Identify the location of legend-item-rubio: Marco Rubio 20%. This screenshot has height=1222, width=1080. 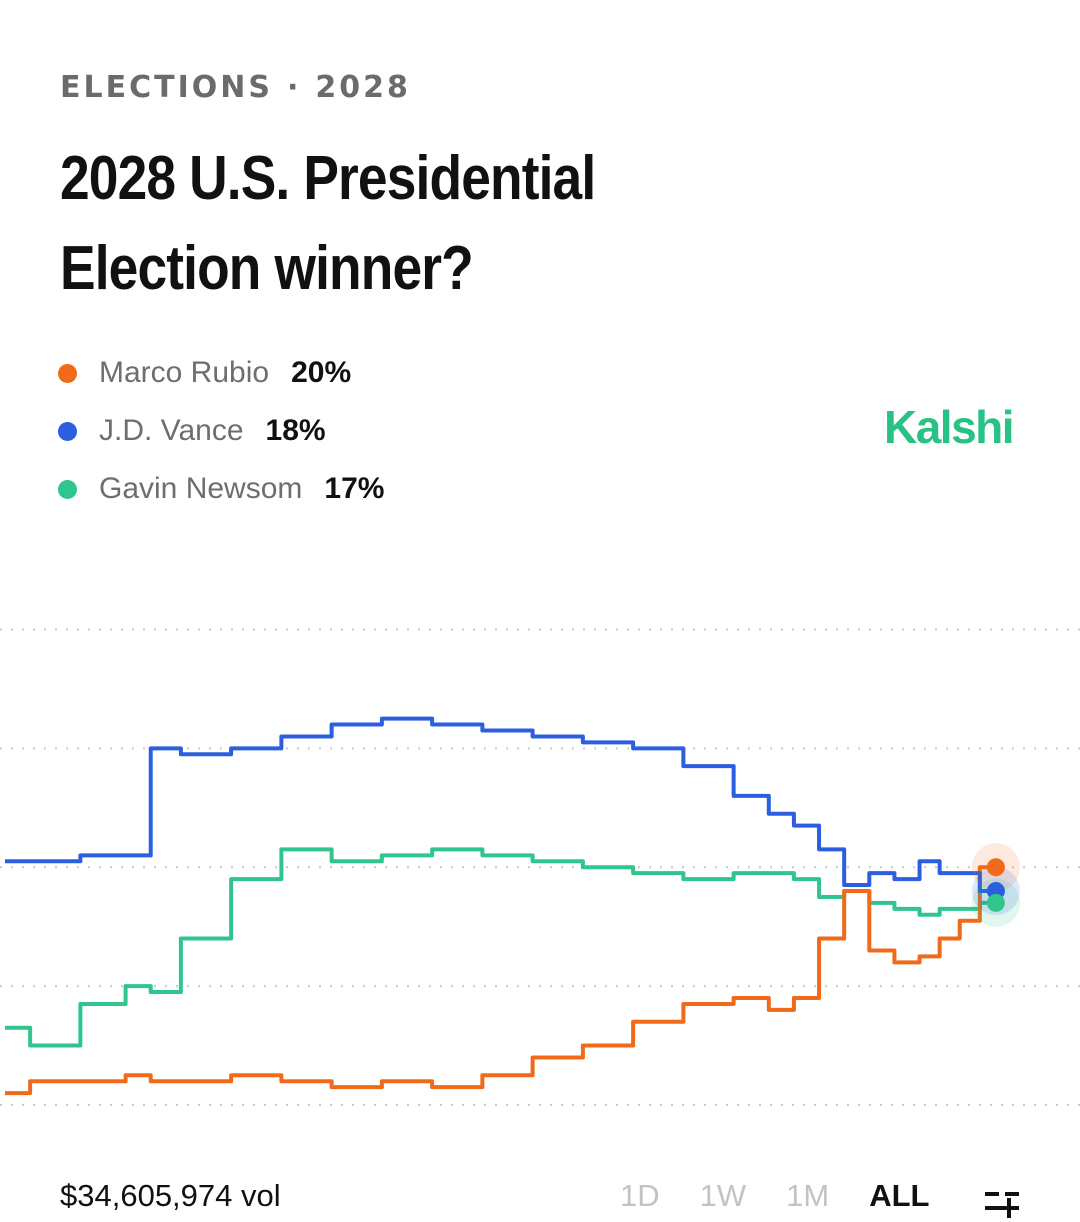
(221, 373).